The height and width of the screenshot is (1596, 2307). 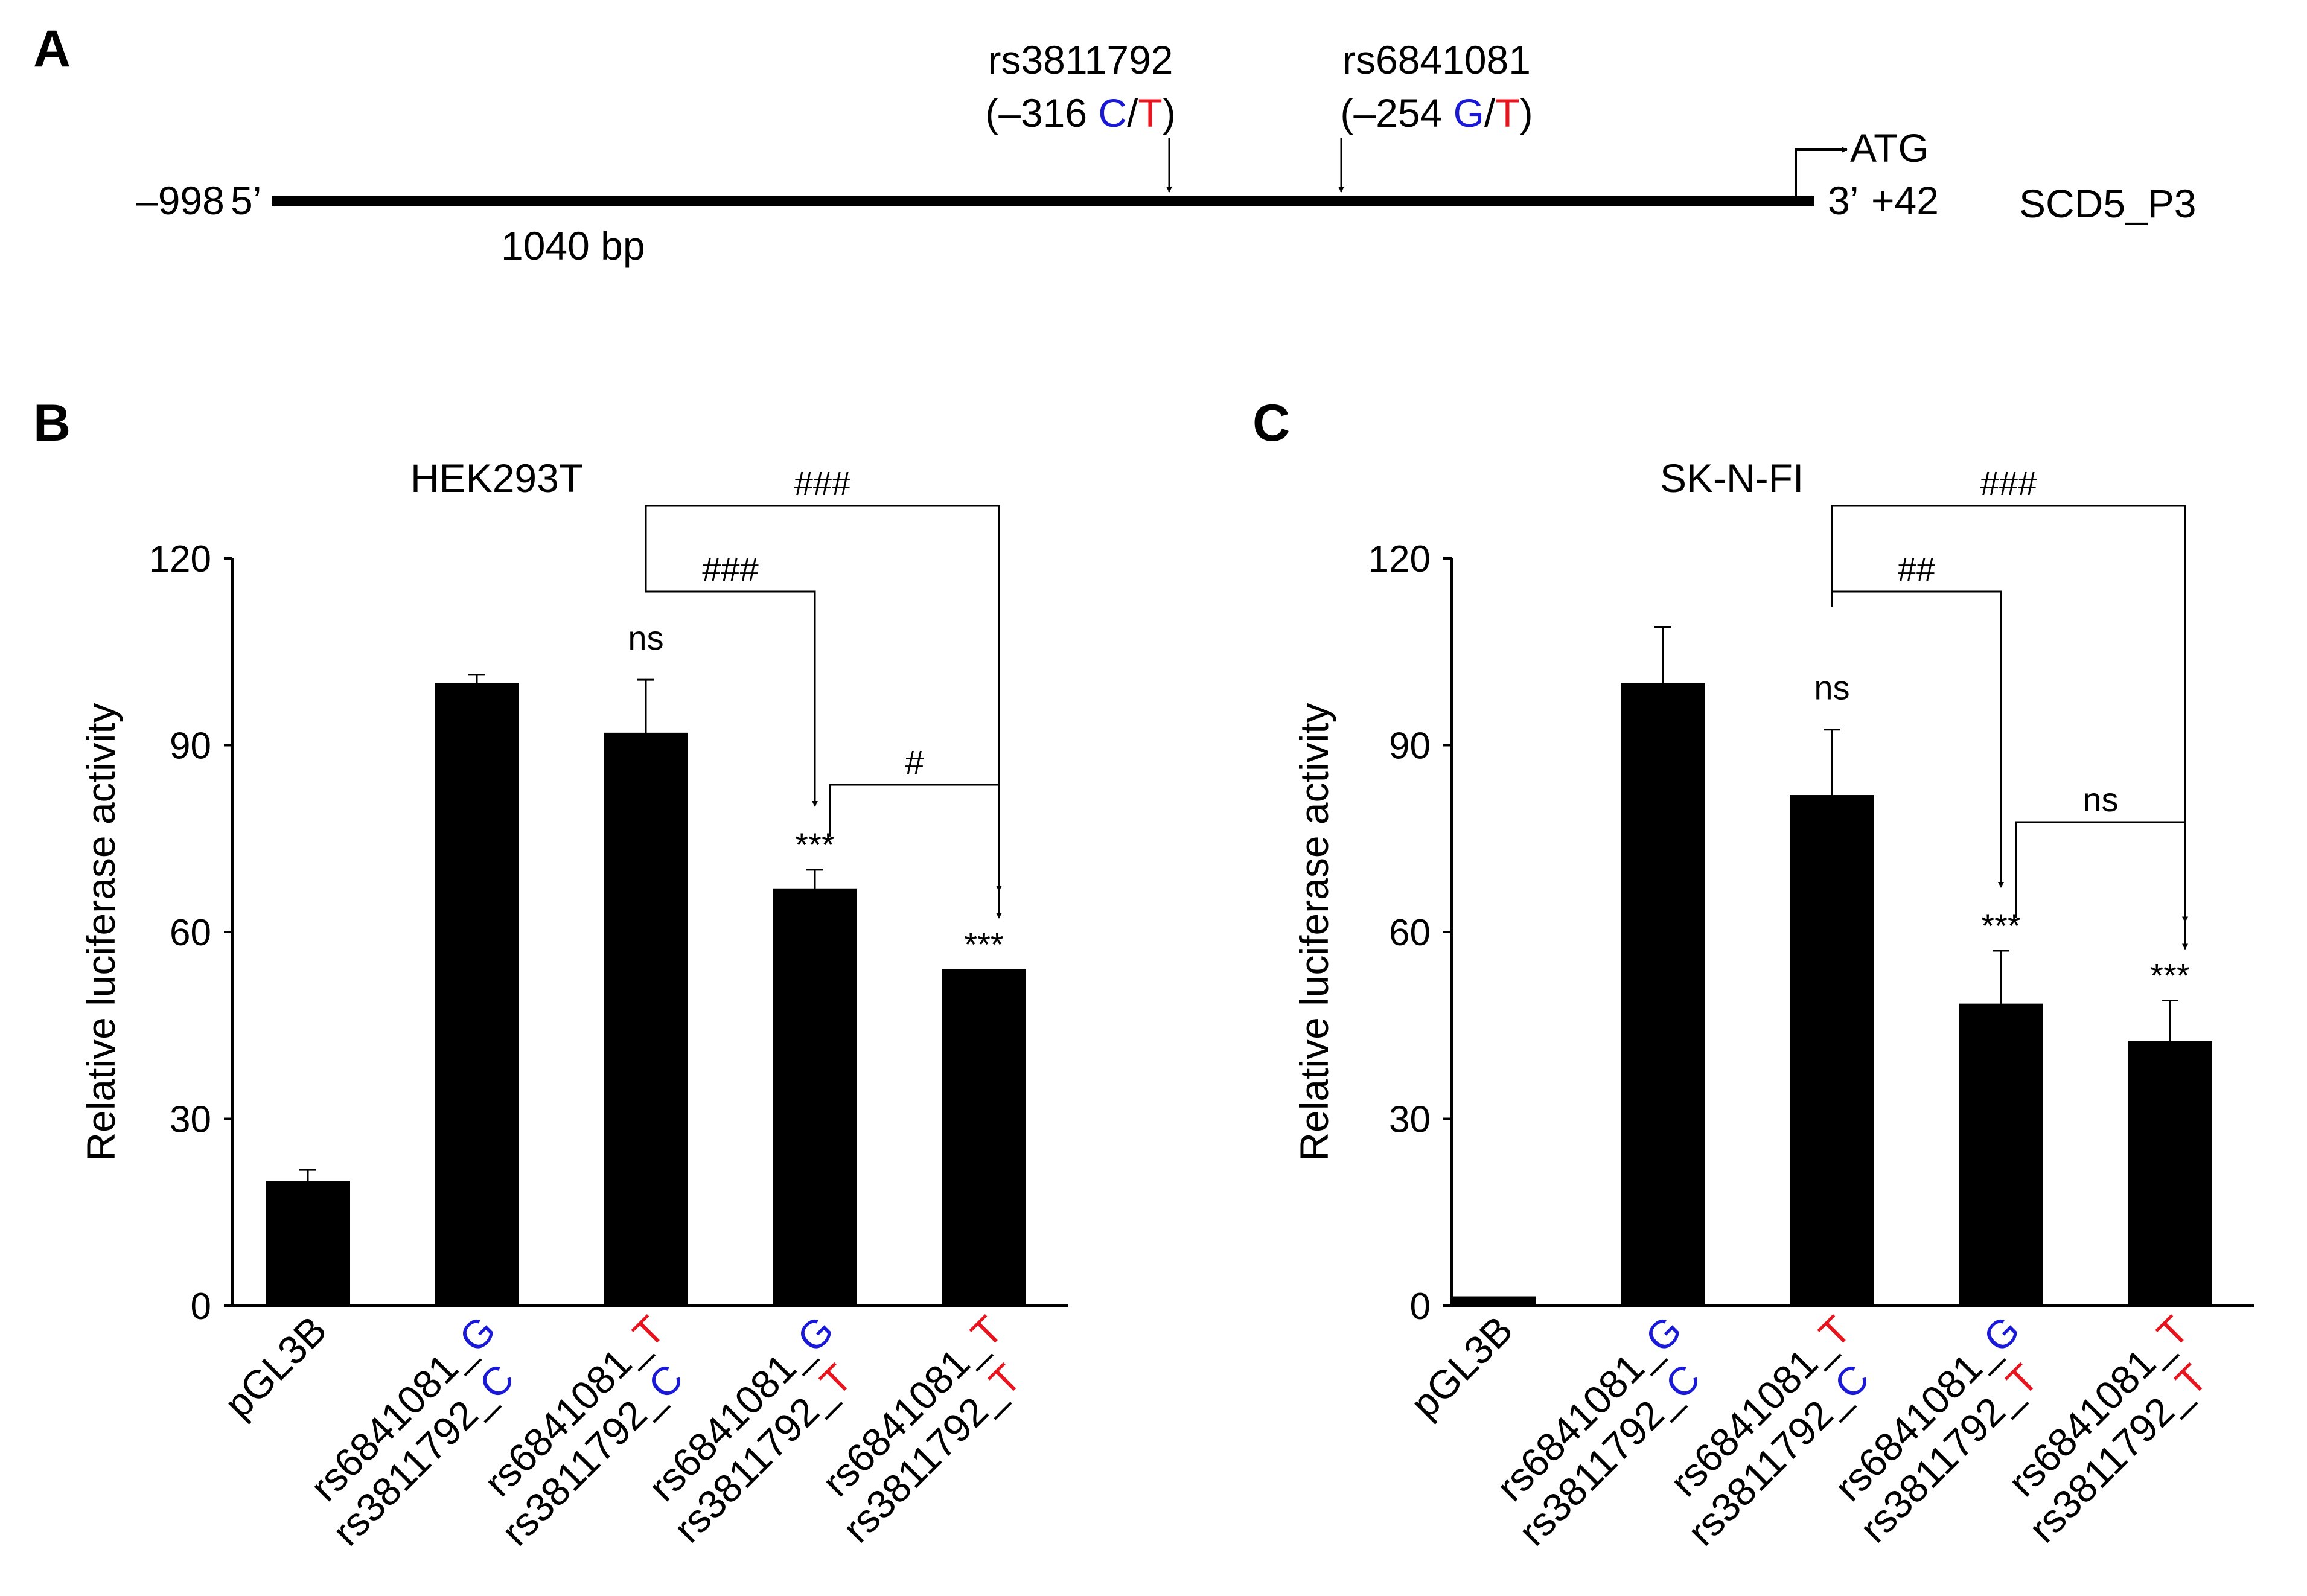 I want to click on snp-id: rs3811792, so click(x=1080, y=59).